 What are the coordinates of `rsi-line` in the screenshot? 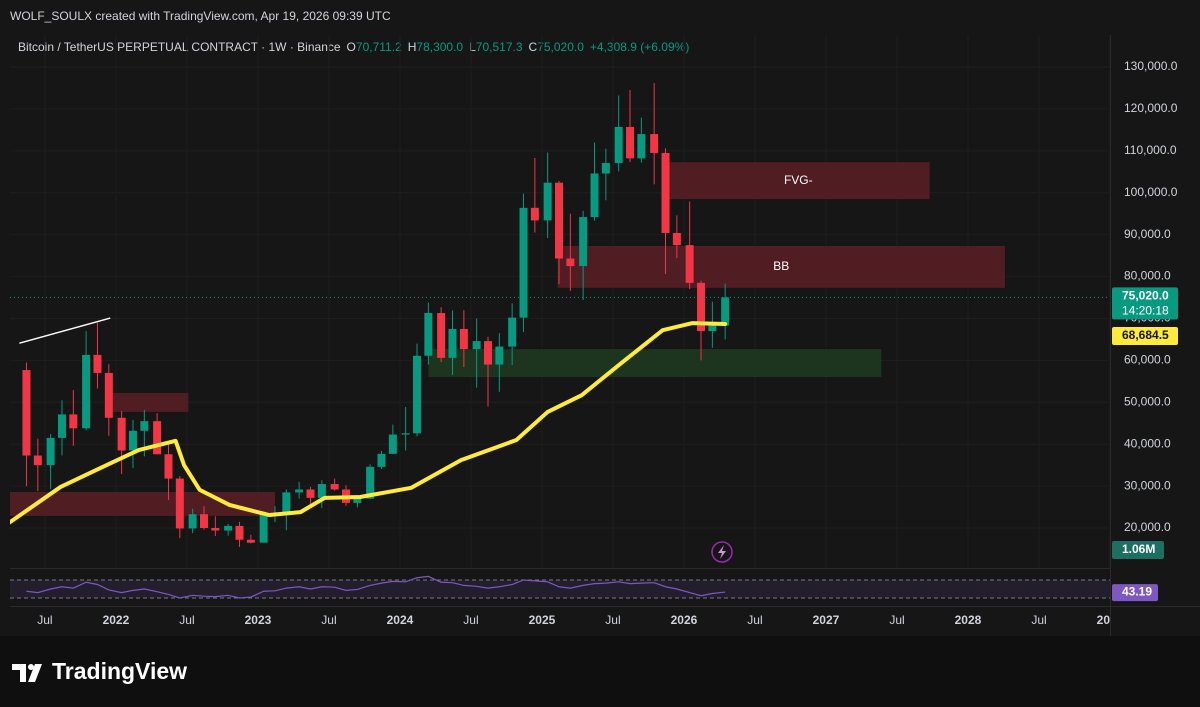 It's located at (376, 587).